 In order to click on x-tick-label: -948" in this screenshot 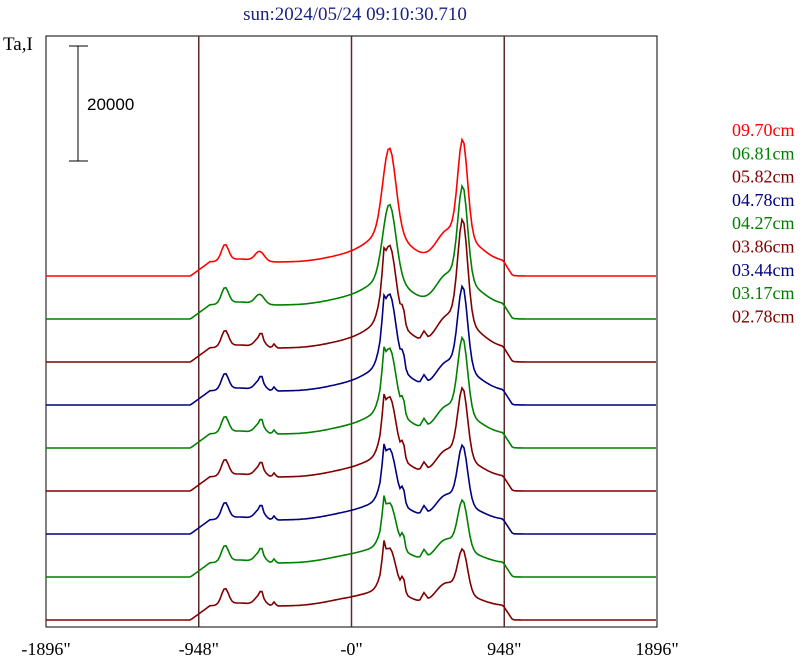, I will do `click(199, 649)`.